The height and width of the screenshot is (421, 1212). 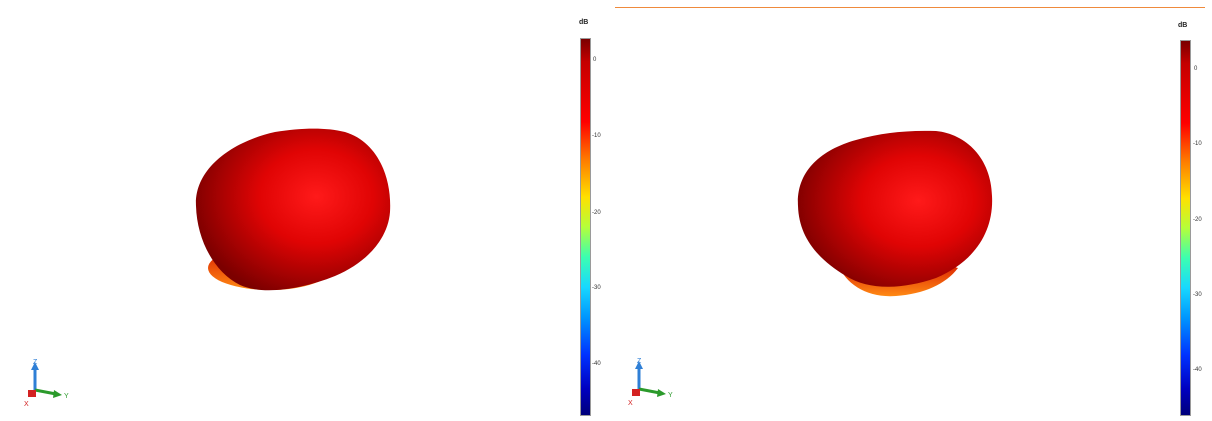 I want to click on colorbar-tick-left: -30, so click(x=596, y=288).